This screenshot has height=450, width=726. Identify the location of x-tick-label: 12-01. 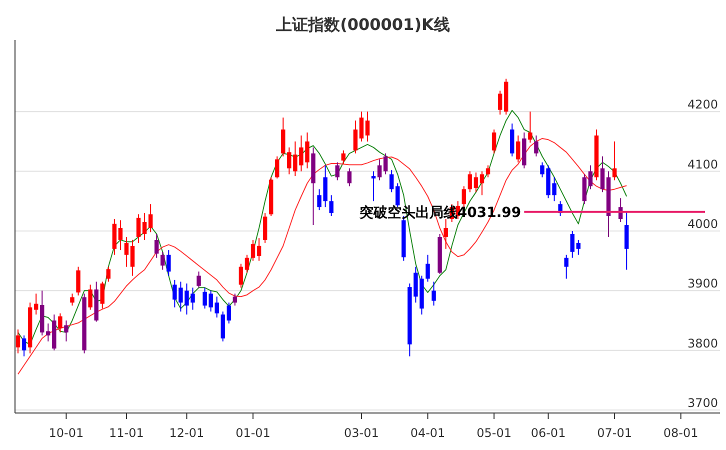
(186, 433).